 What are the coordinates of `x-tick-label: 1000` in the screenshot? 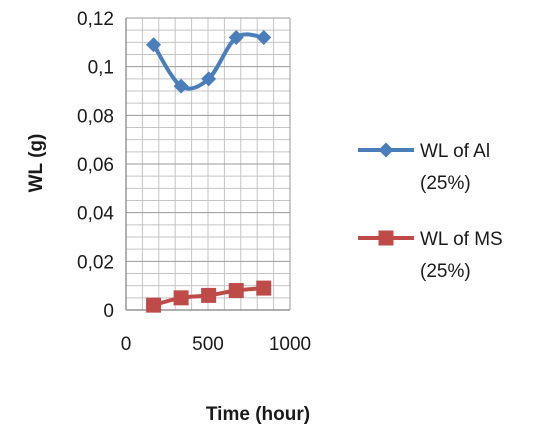 It's located at (290, 344).